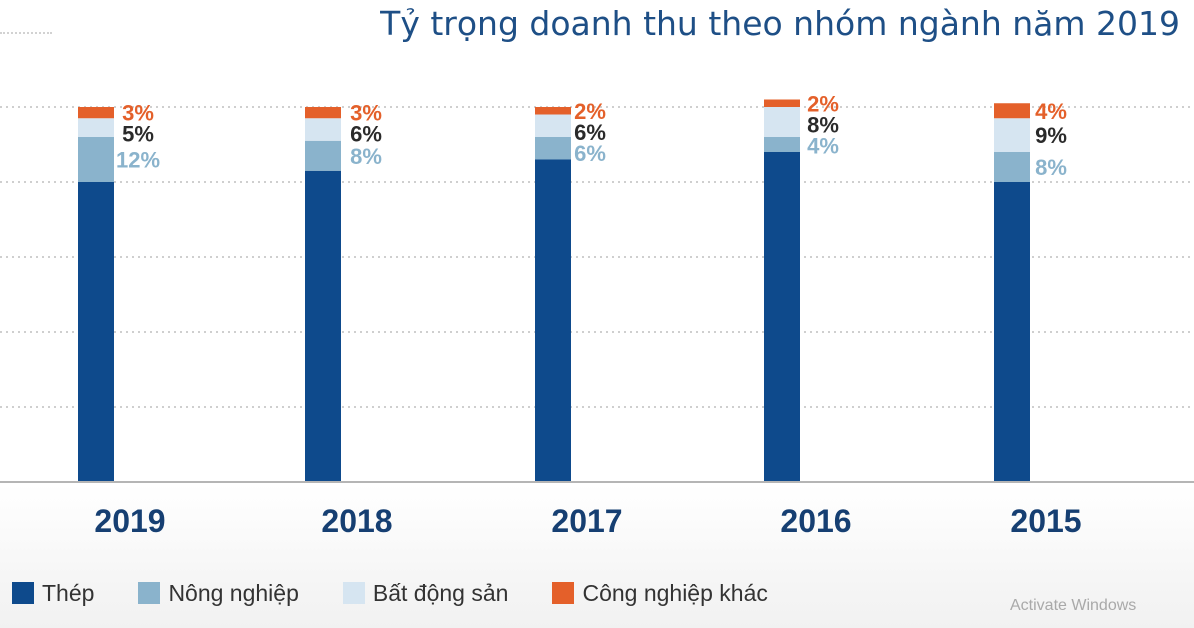  Describe the element at coordinates (553, 320) in the screenshot. I see `bar-segment-thep-2017` at that location.